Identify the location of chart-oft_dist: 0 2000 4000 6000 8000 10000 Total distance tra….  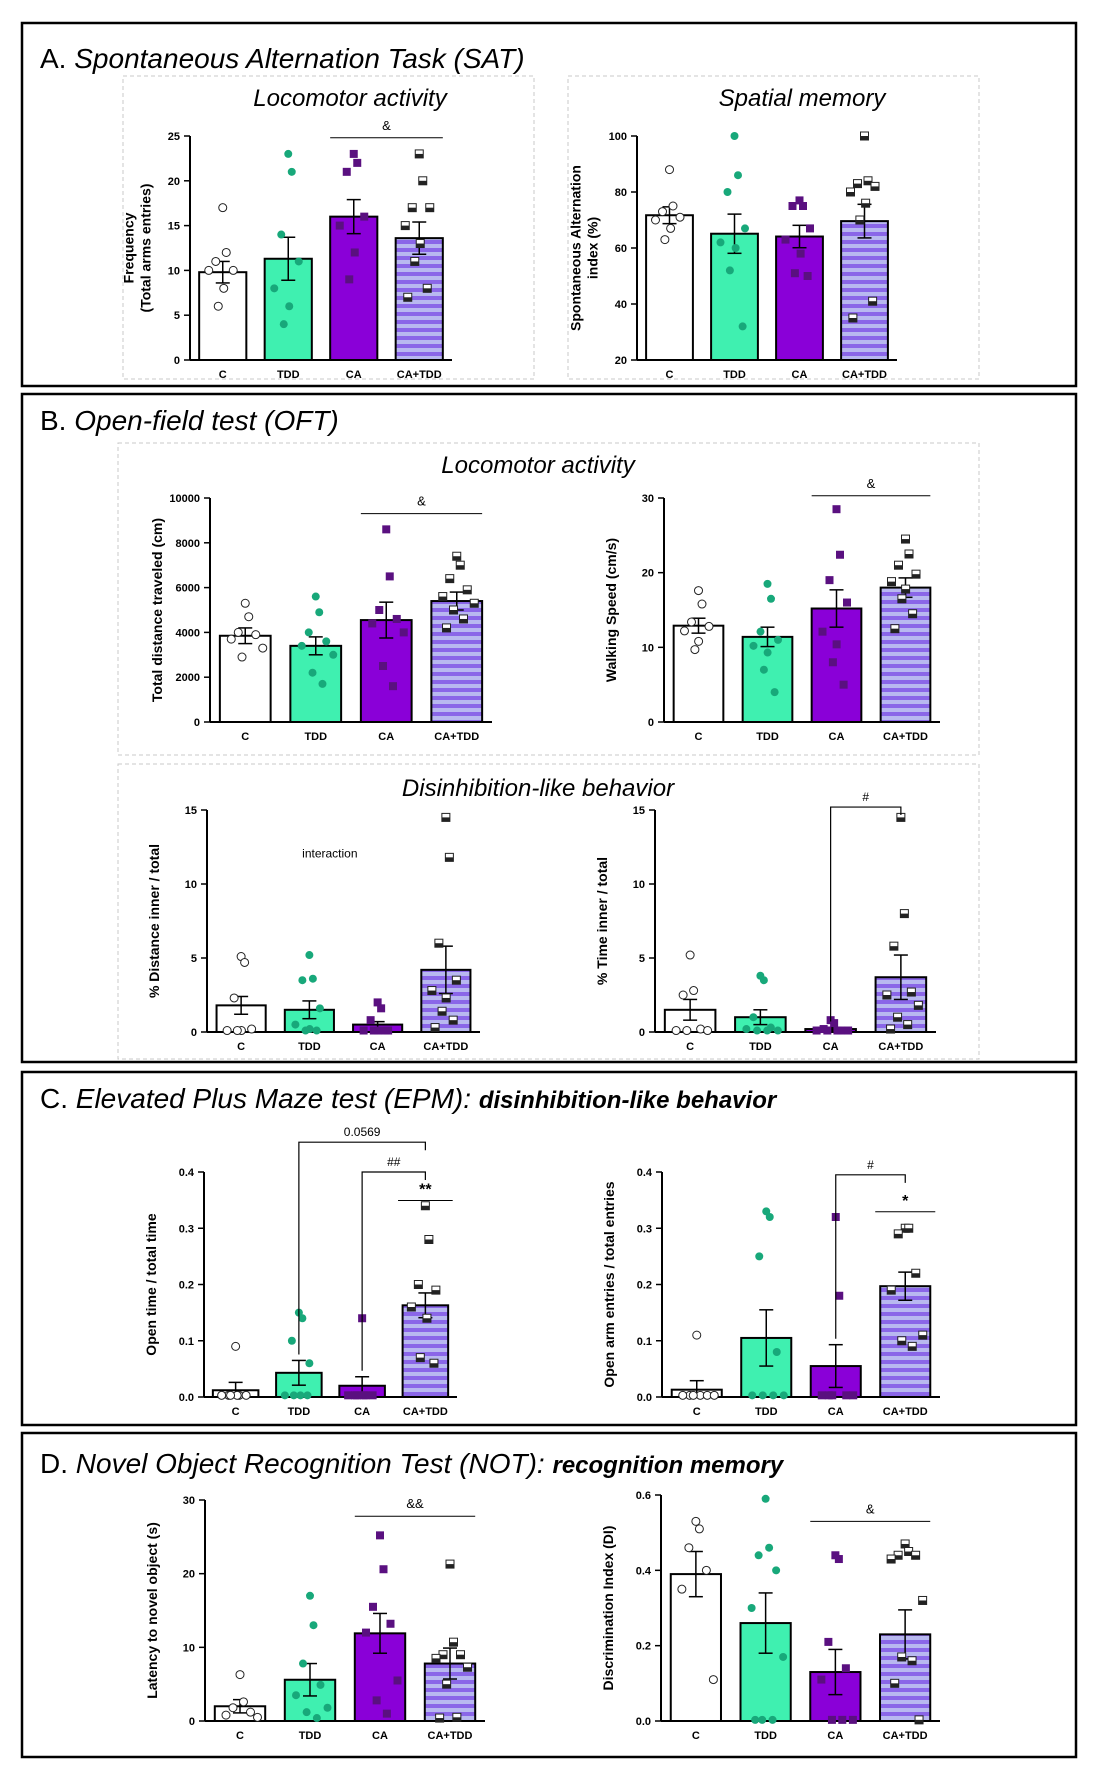
(320, 618).